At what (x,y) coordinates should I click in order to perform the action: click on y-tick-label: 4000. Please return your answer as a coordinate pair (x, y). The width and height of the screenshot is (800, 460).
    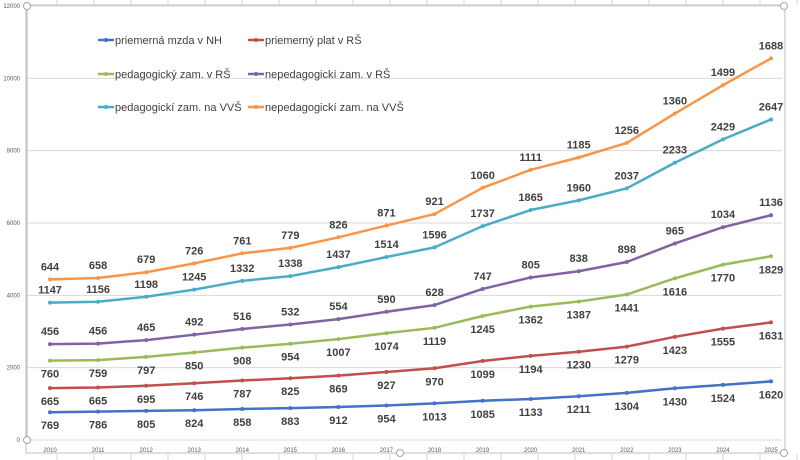
    Looking at the image, I should click on (14, 296).